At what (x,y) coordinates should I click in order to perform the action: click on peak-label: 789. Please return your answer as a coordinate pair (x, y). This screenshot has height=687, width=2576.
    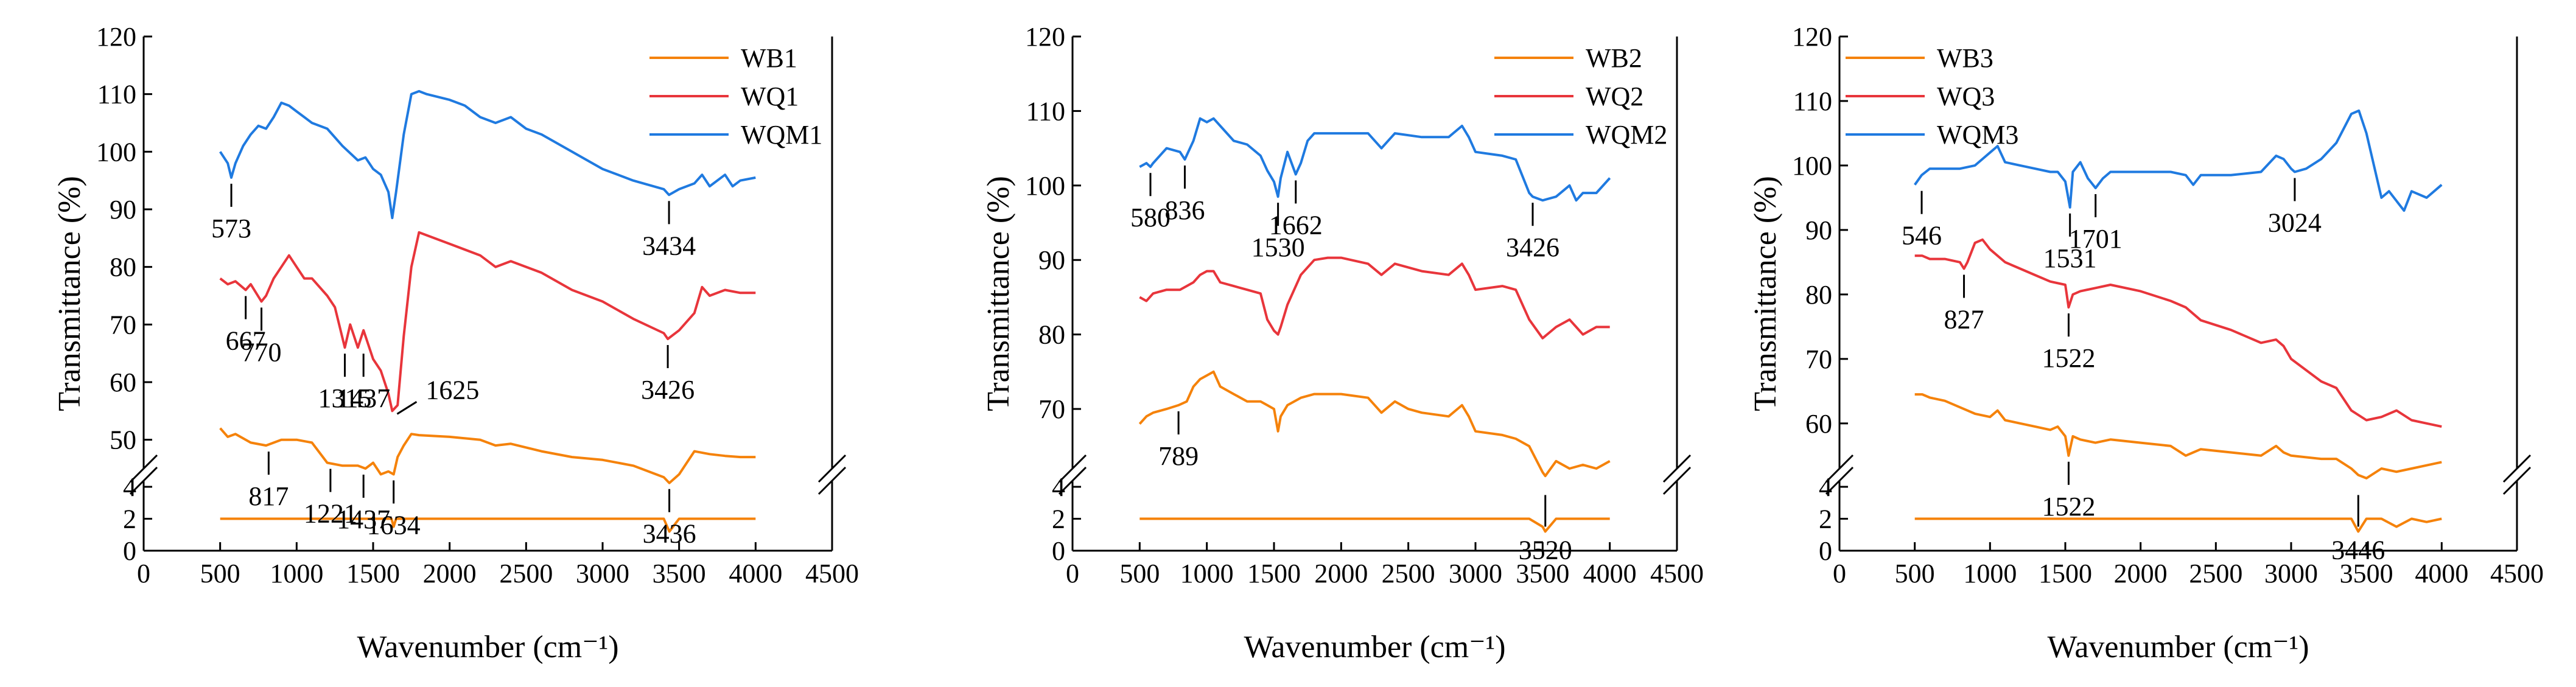
    Looking at the image, I should click on (1178, 456).